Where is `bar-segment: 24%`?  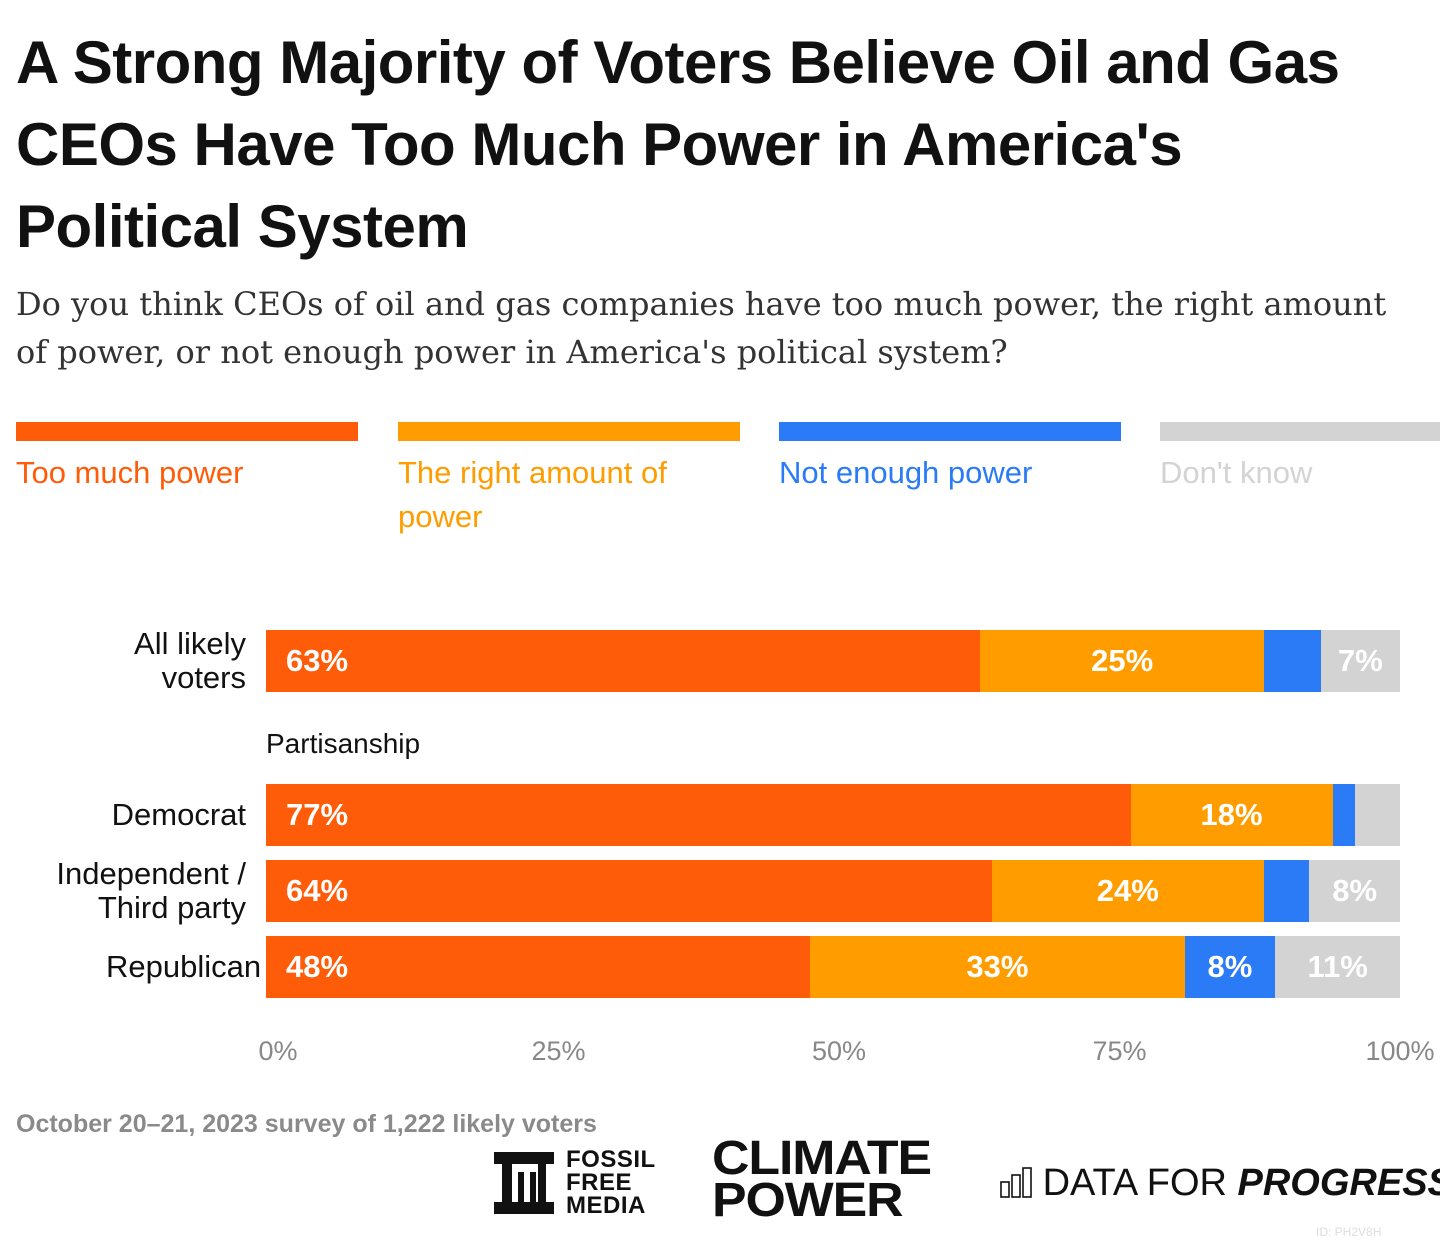
bar-segment: 24% is located at coordinates (1127, 891).